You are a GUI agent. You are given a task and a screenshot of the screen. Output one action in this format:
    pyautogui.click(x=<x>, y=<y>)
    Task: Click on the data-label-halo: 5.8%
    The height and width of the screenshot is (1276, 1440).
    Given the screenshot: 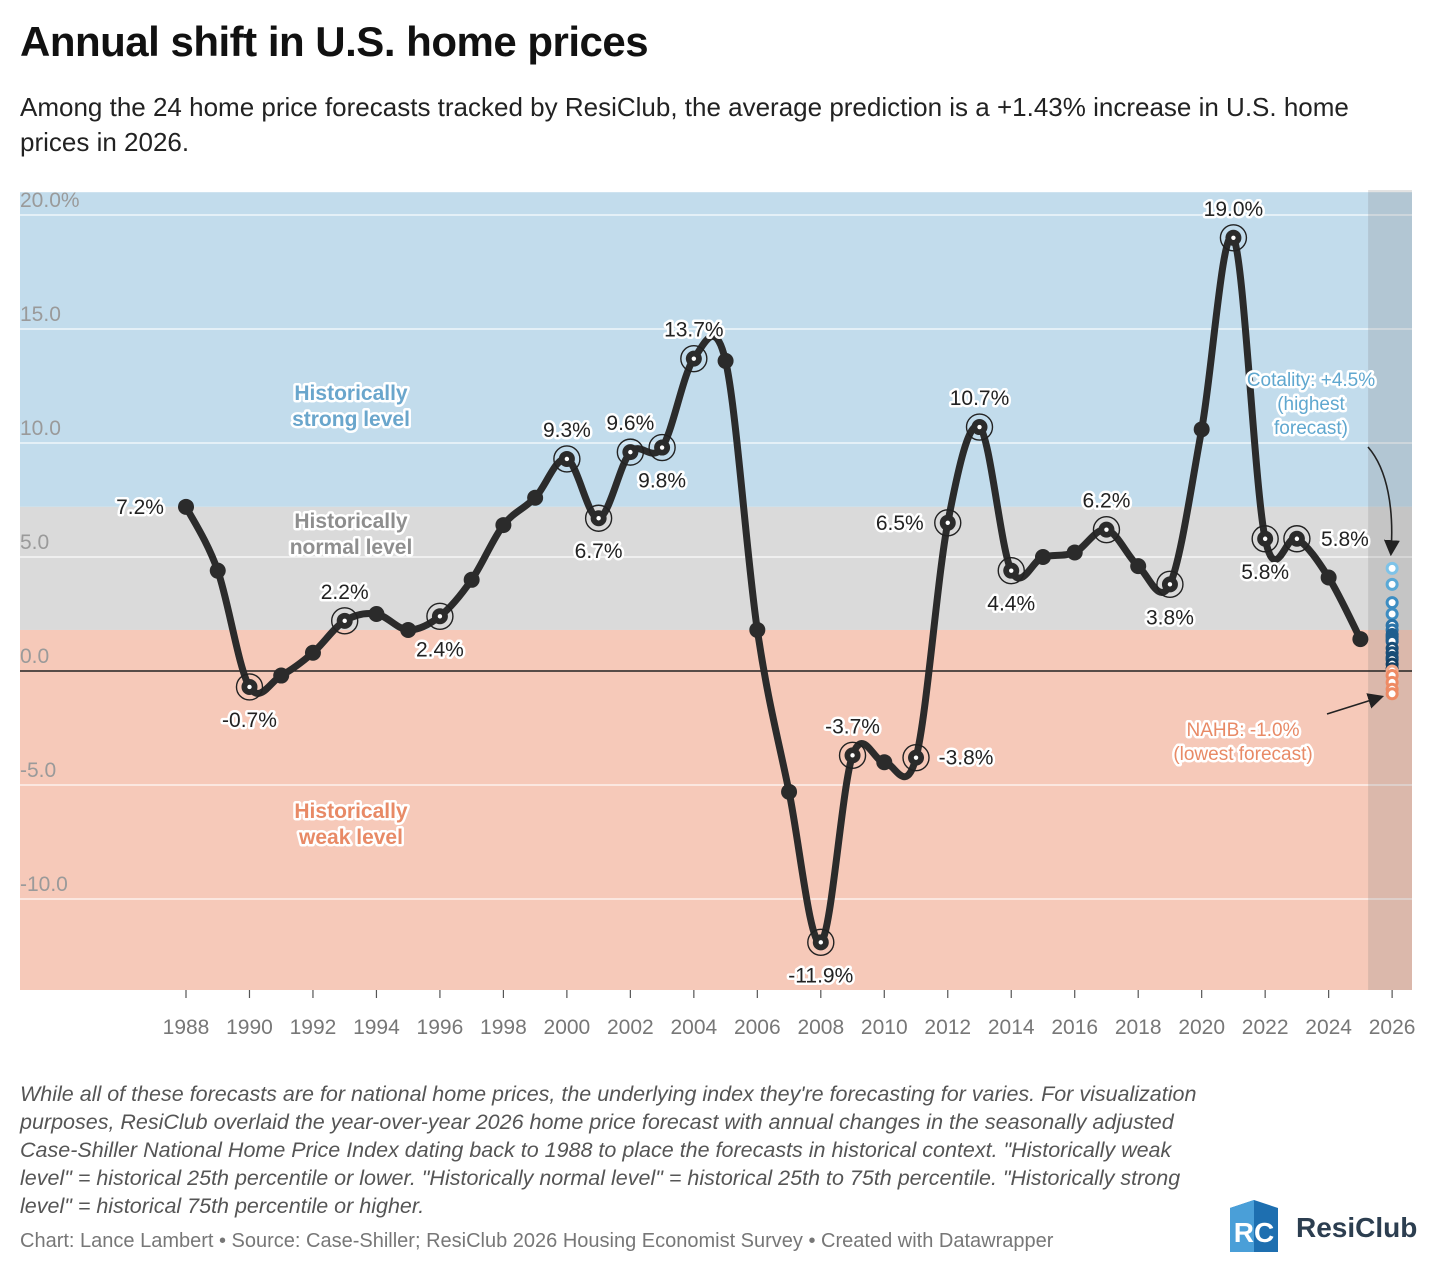 What is the action you would take?
    pyautogui.click(x=1345, y=539)
    